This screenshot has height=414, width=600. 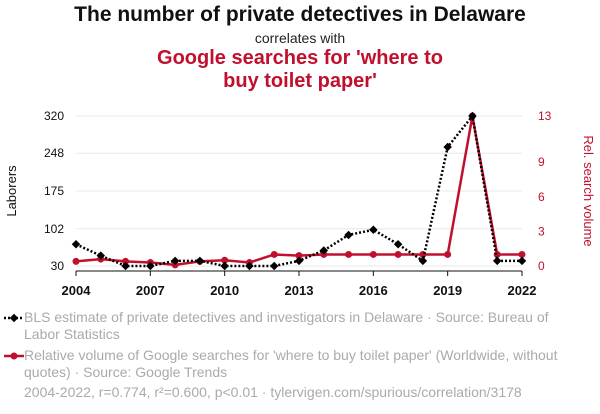 What do you see at coordinates (541, 197) in the screenshot?
I see `y-tick-right: 6` at bounding box center [541, 197].